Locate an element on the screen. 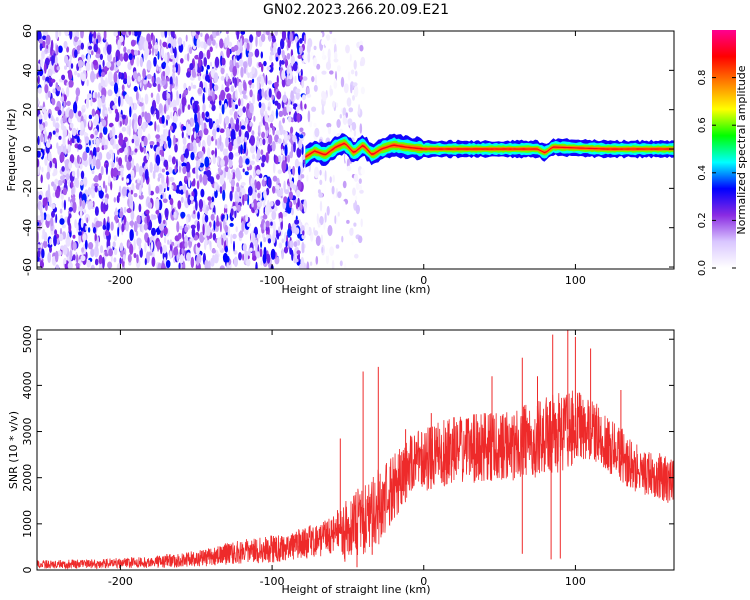 This screenshot has width=750, height=600. y-tick-label: 0 is located at coordinates (27, 570).